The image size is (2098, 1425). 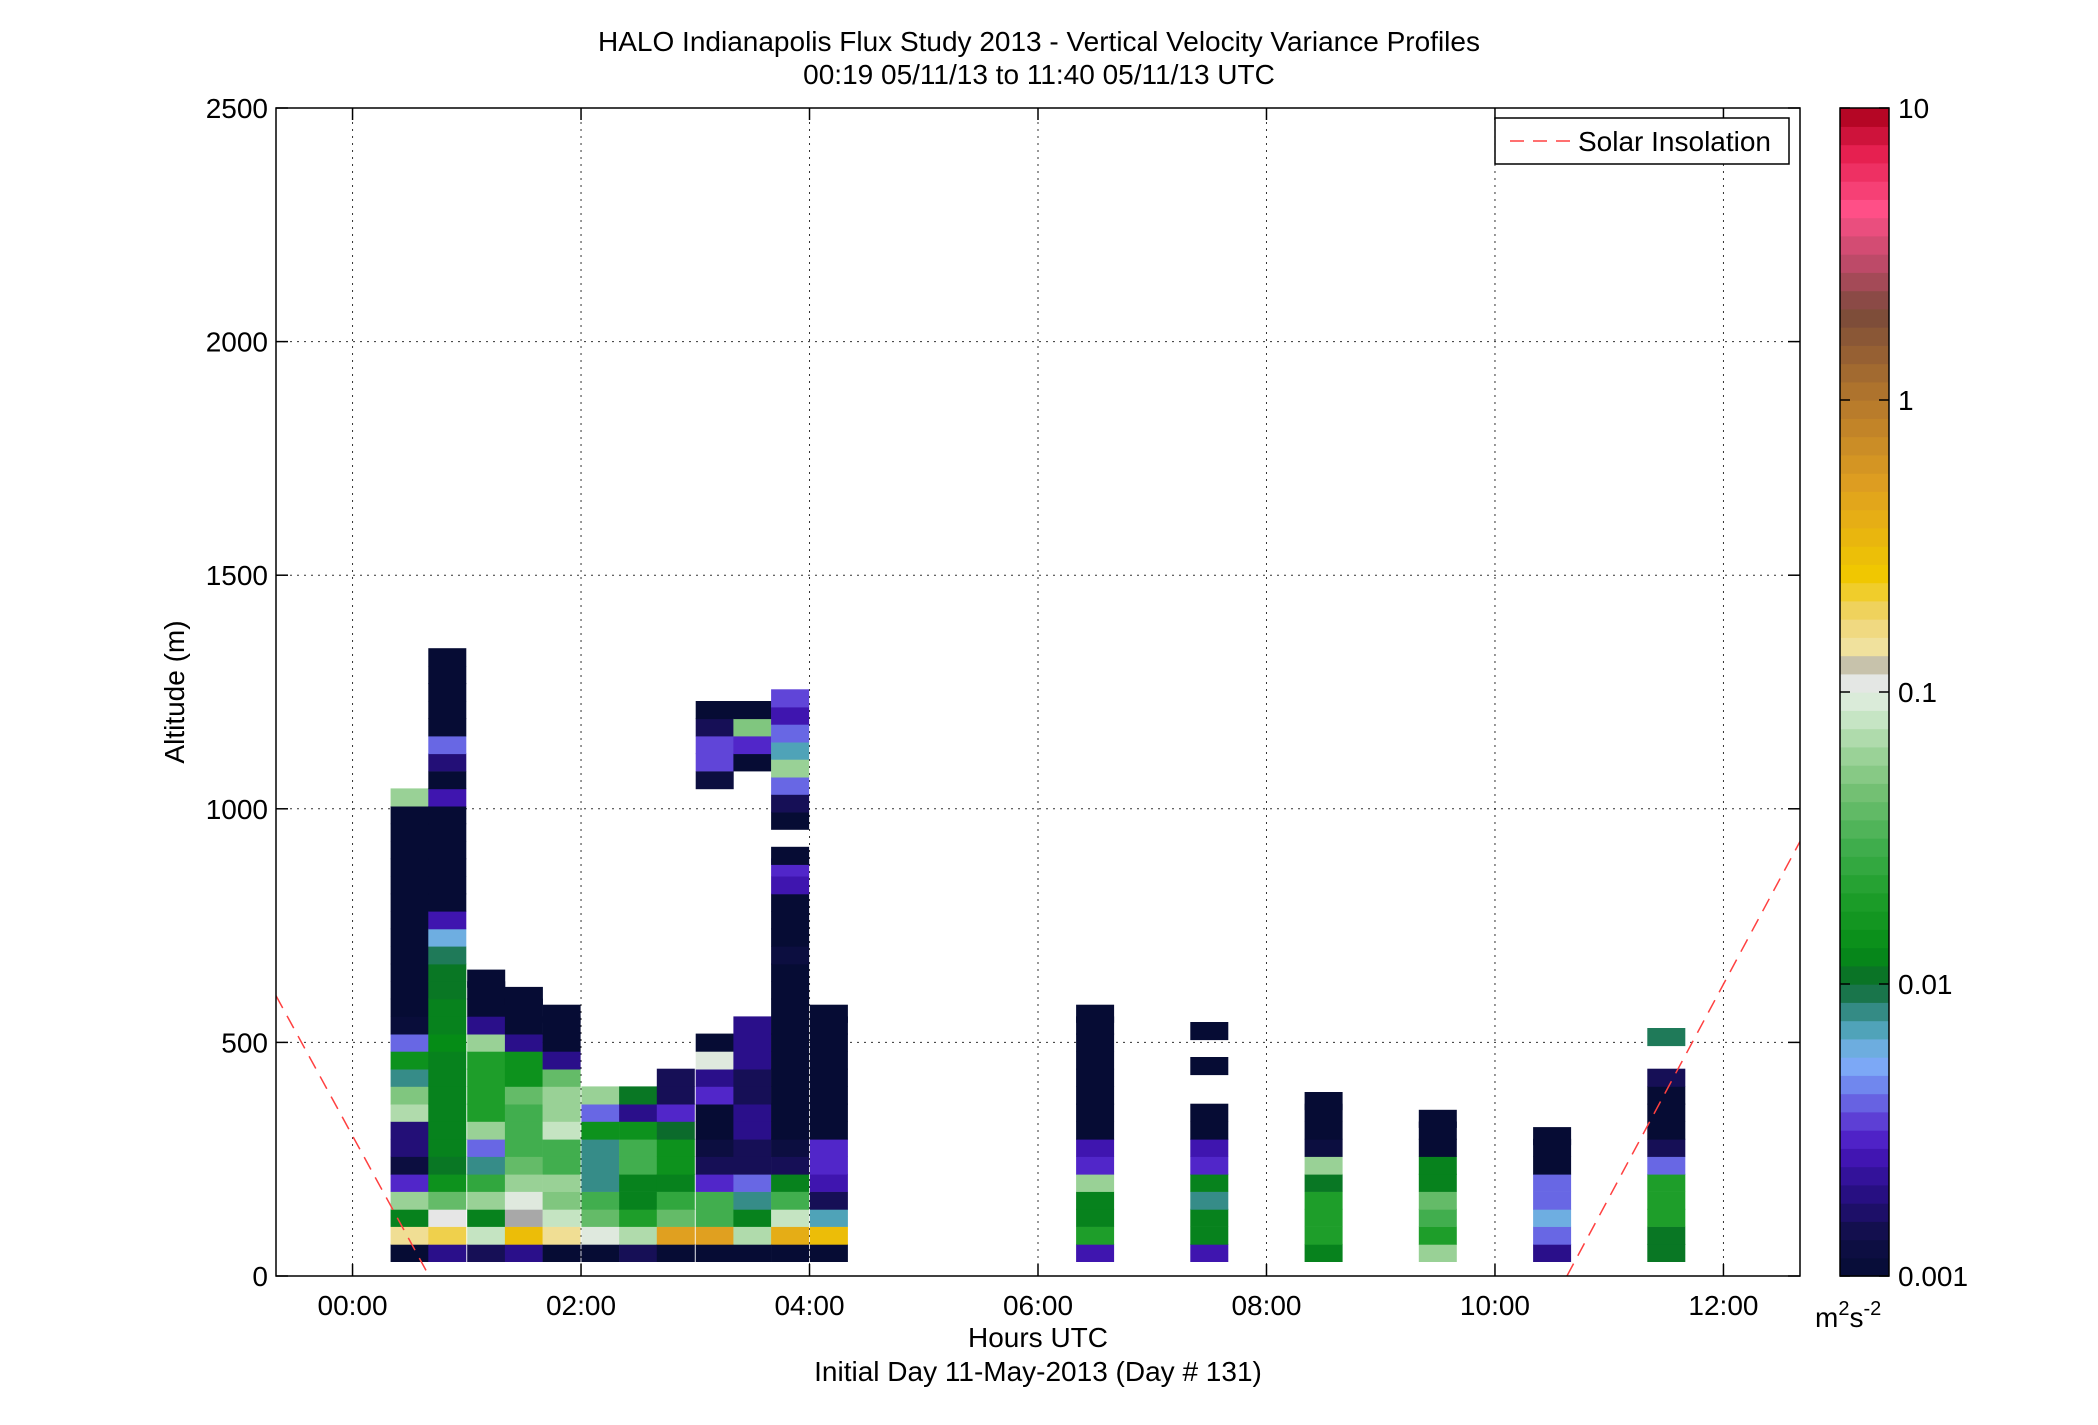 What do you see at coordinates (1495, 1305) in the screenshot?
I see `x-tick-label: 10:00` at bounding box center [1495, 1305].